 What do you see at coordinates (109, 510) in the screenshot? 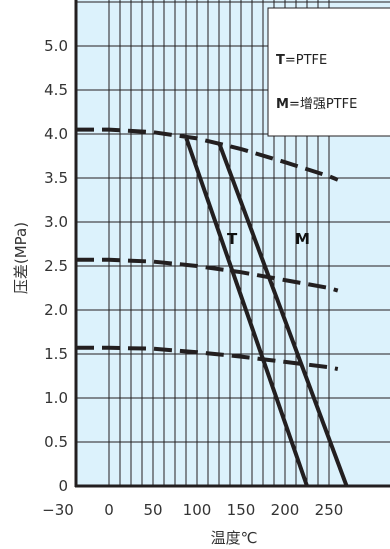
I see `x-tick-label: 0` at bounding box center [109, 510].